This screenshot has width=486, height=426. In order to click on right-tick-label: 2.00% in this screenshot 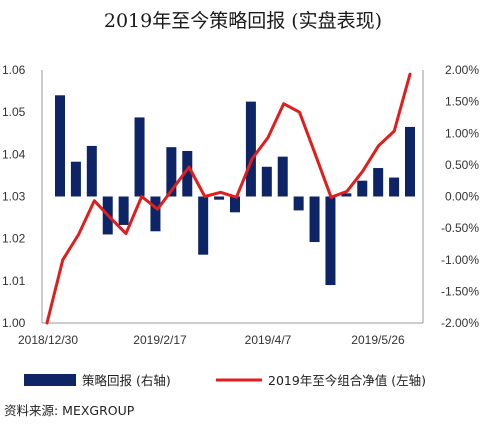, I will do `click(462, 70)`.